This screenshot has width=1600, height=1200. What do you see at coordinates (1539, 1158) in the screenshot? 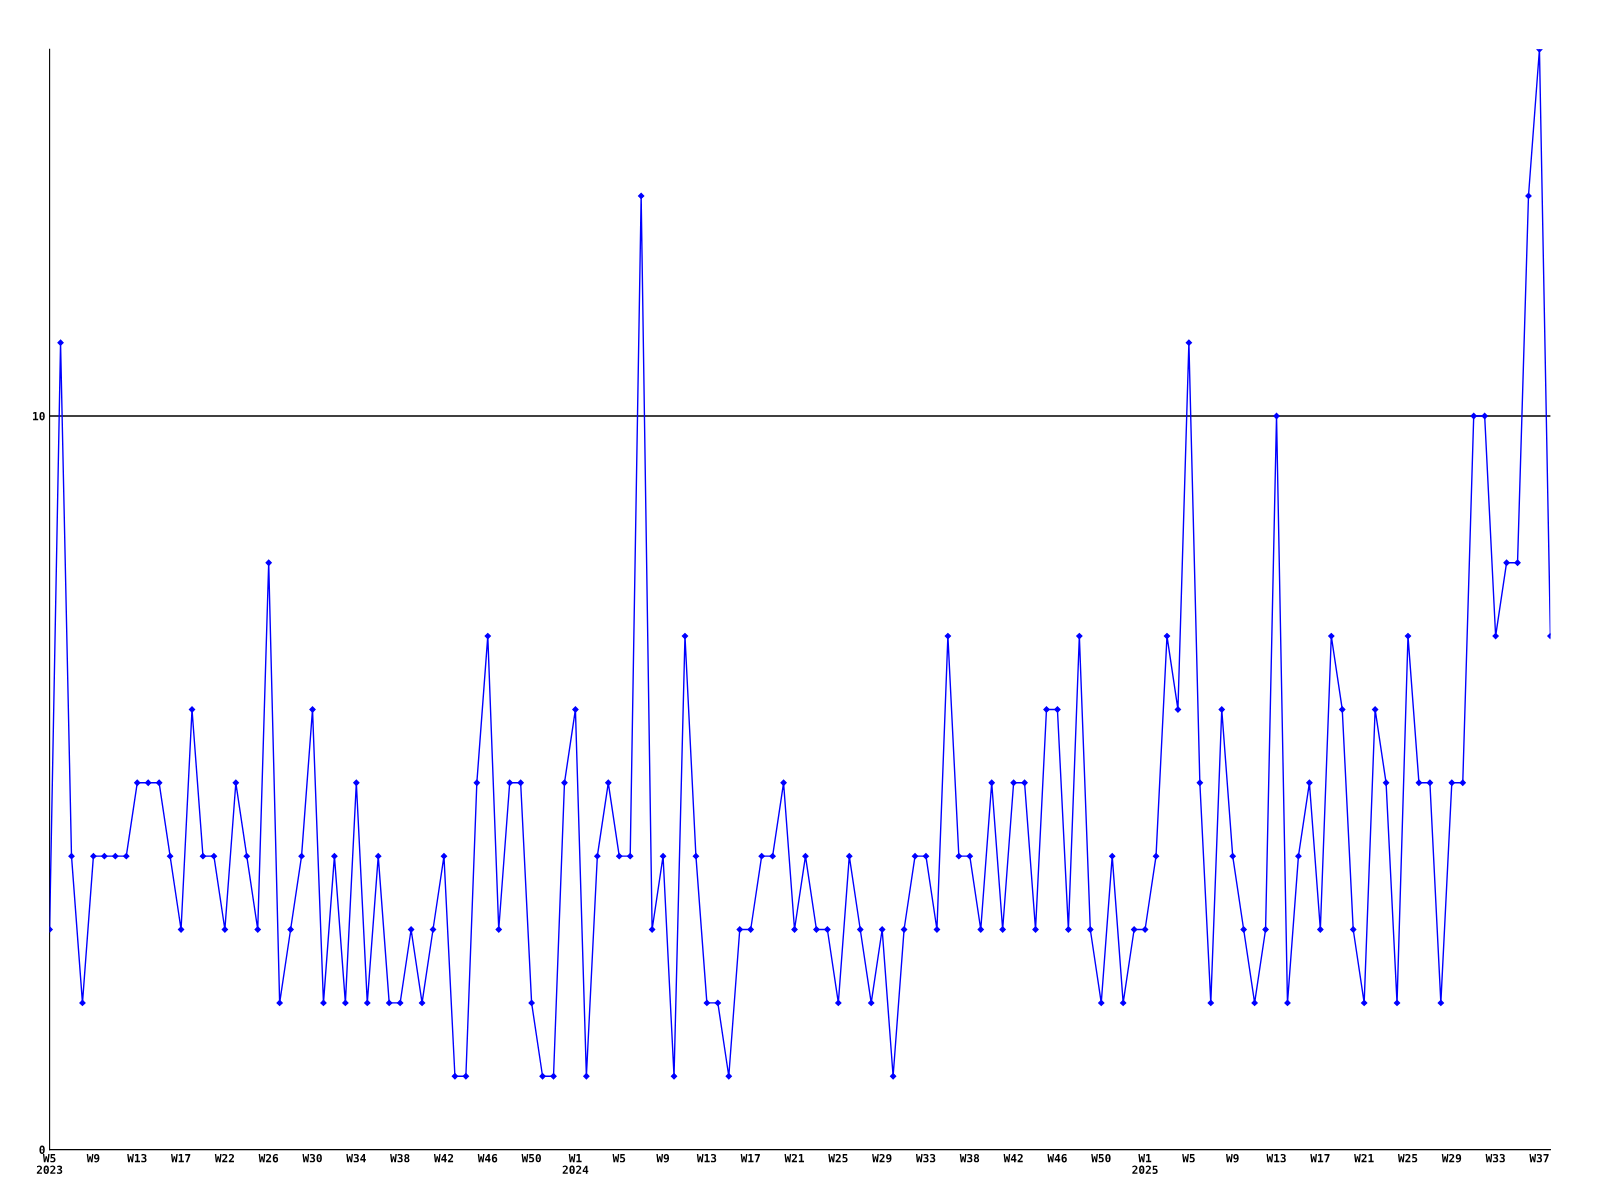
I see `x-tick-label: W37` at bounding box center [1539, 1158].